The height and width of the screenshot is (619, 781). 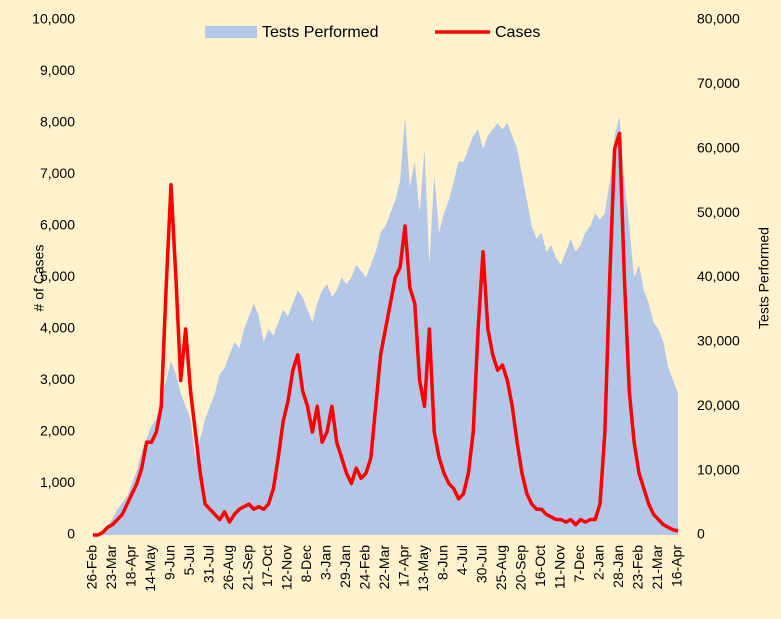 I want to click on x-tick-label: 4-Jul, so click(x=462, y=560).